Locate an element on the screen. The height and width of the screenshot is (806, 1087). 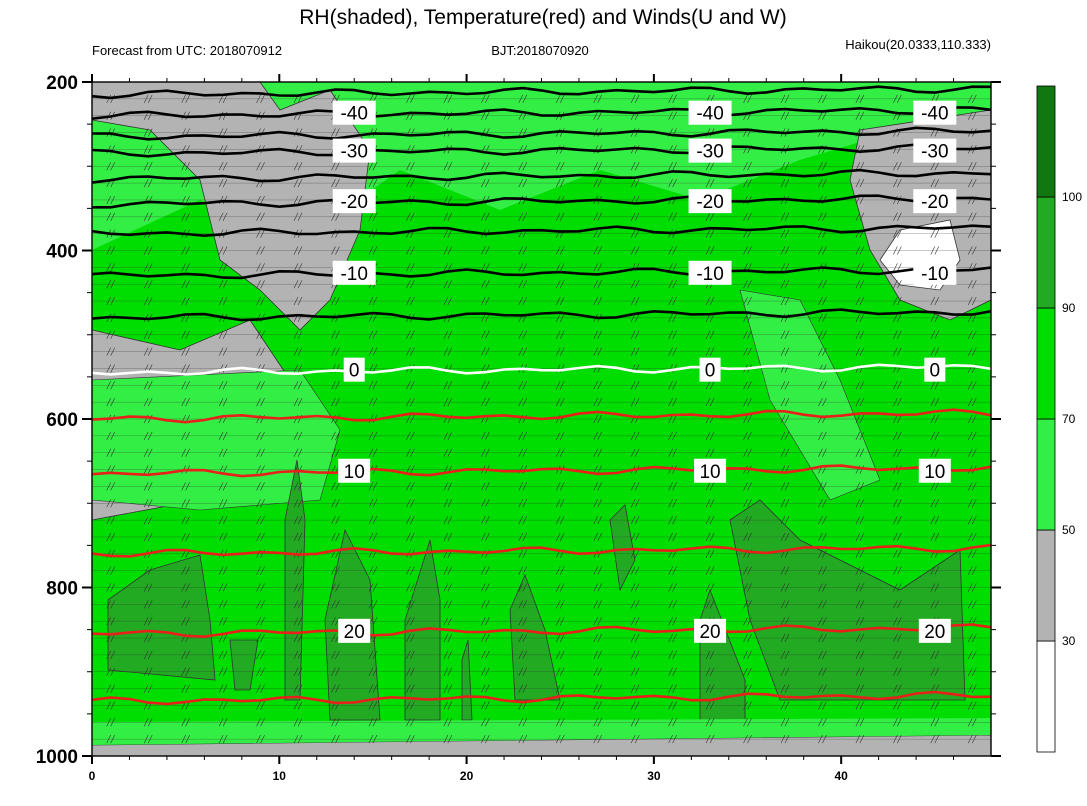
y-tick-label: 400 is located at coordinates (62, 252).